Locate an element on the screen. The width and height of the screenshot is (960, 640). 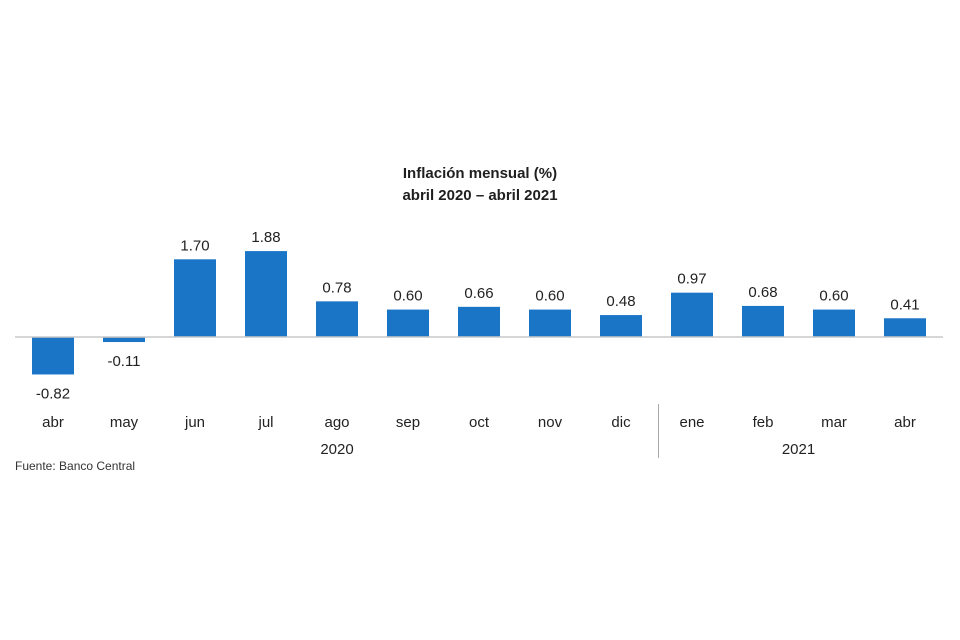
data-label: 0.68 is located at coordinates (762, 292).